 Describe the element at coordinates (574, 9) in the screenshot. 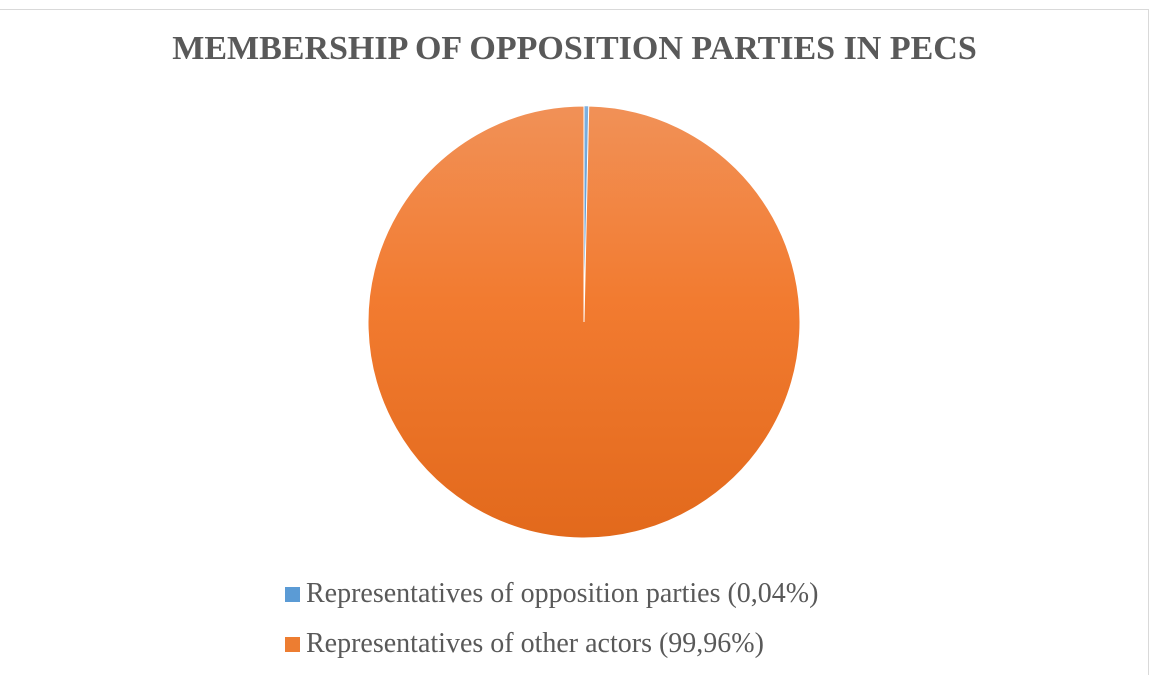

I see `chart-border-top` at that location.